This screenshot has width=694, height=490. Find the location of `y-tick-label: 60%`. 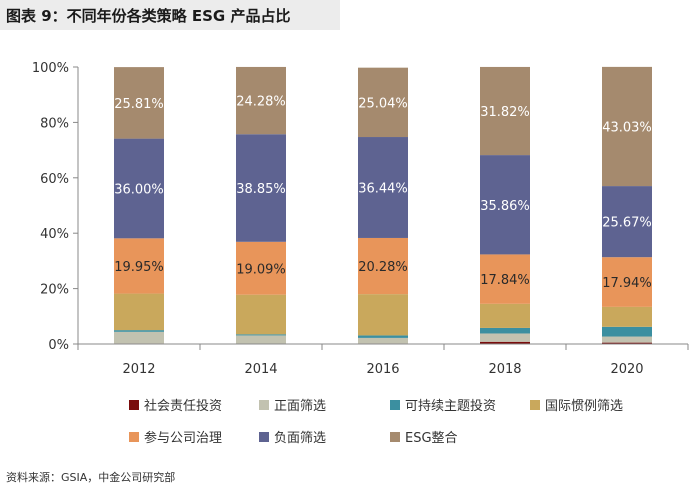

y-tick-label: 60% is located at coordinates (54, 179).